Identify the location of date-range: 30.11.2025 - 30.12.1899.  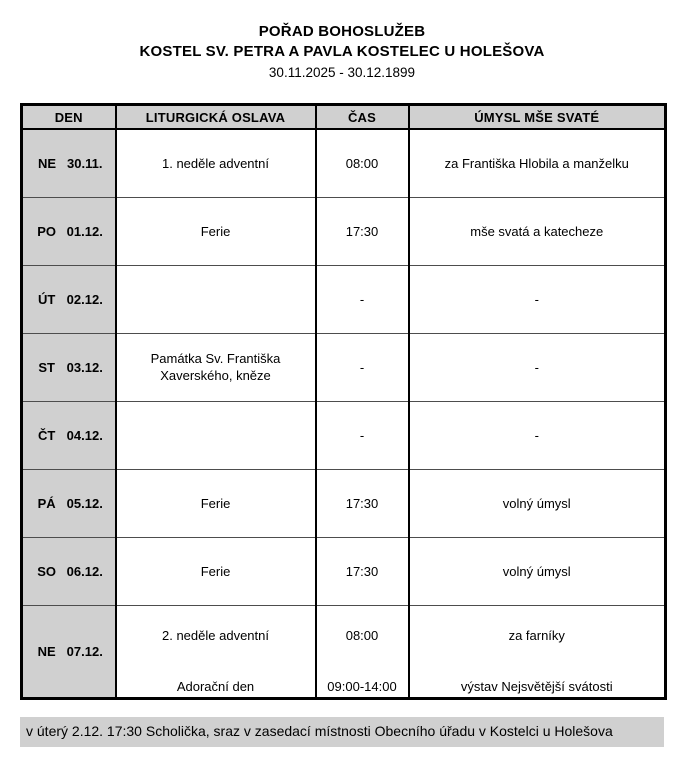
(342, 72).